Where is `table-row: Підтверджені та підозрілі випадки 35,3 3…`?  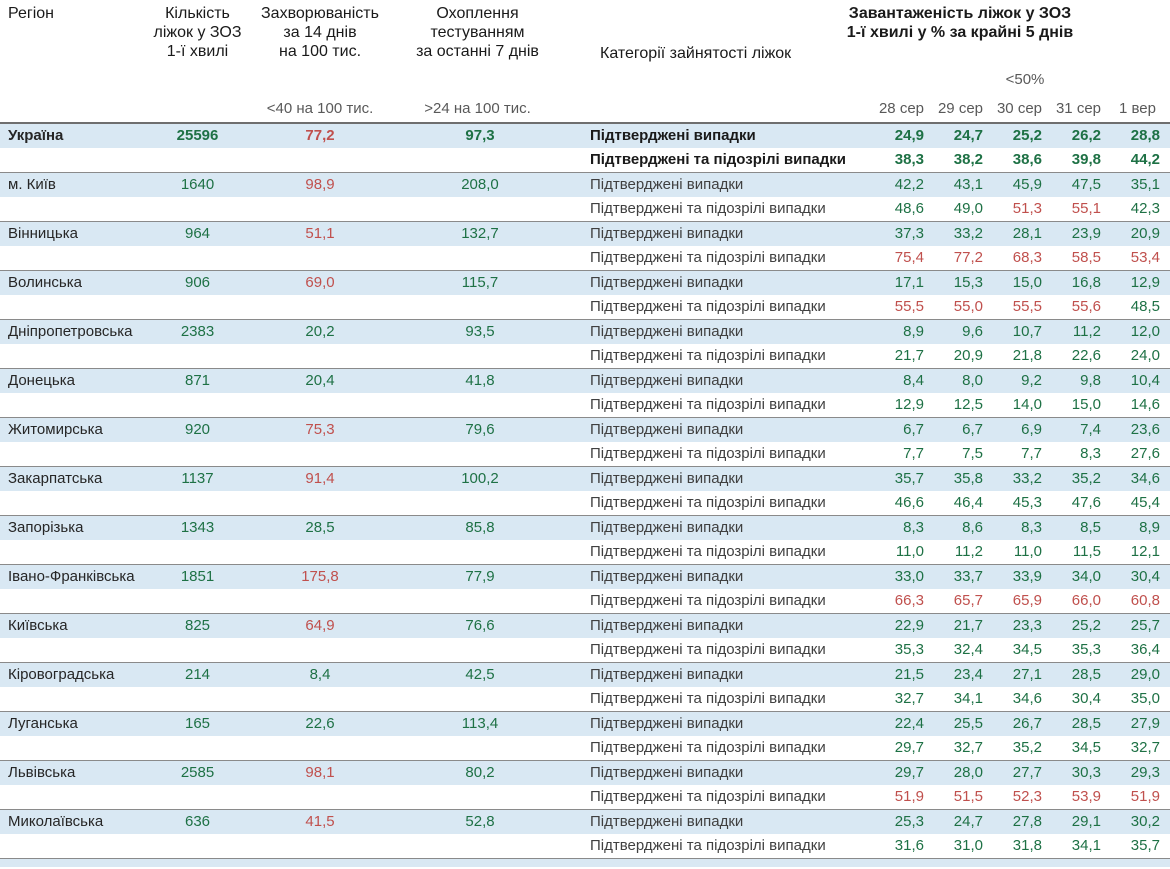
table-row: Підтверджені та підозрілі випадки 35,3 3… is located at coordinates (585, 650).